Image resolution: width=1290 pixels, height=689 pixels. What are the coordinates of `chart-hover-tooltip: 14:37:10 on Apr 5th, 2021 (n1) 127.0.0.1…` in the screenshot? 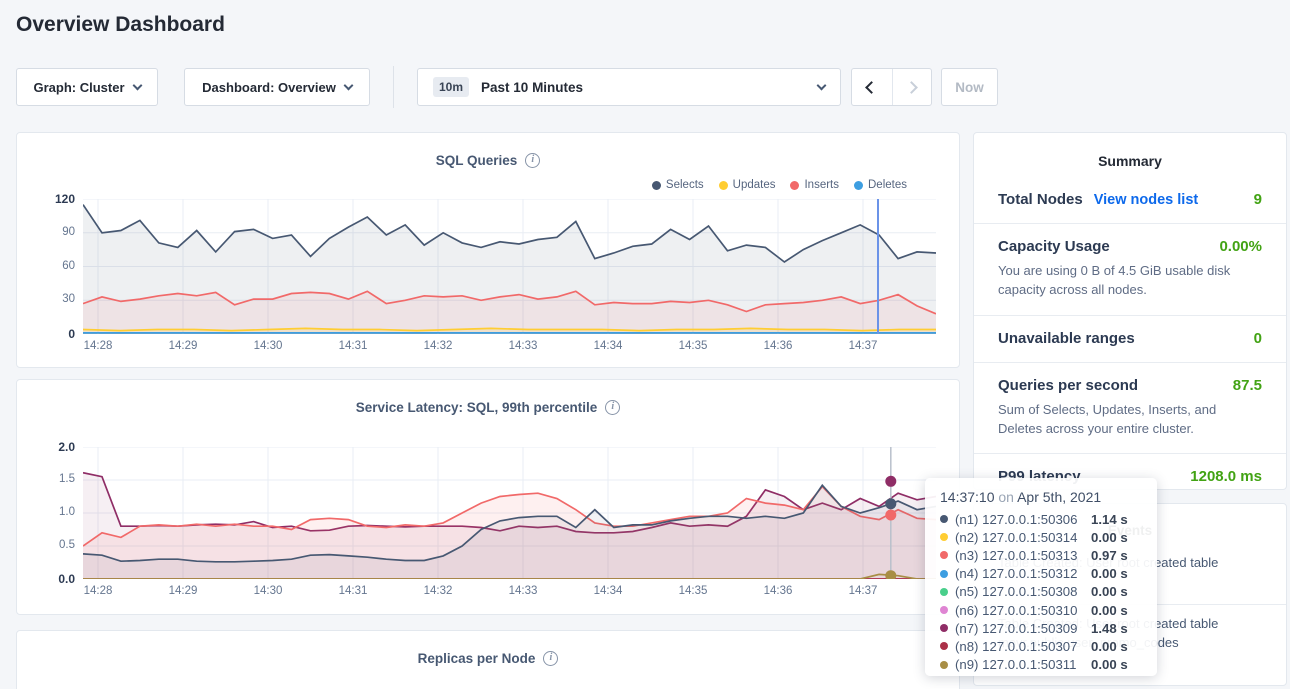 It's located at (1041, 577).